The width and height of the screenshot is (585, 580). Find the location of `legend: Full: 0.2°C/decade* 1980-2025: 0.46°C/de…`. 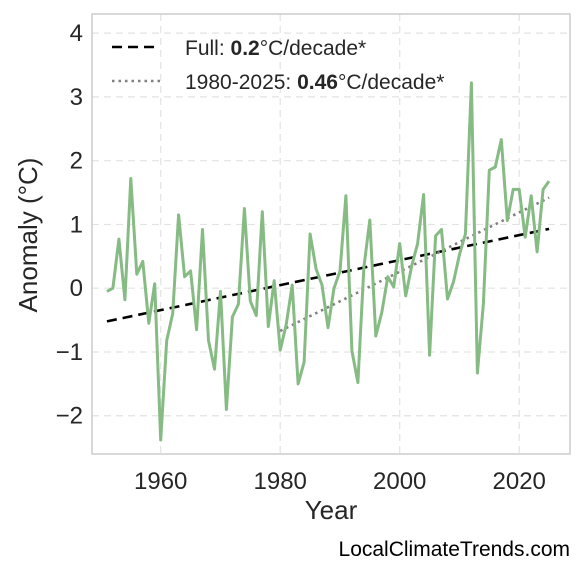

legend: Full: 0.2°C/decade* 1980-2025: 0.46°C/de… is located at coordinates (278, 65).